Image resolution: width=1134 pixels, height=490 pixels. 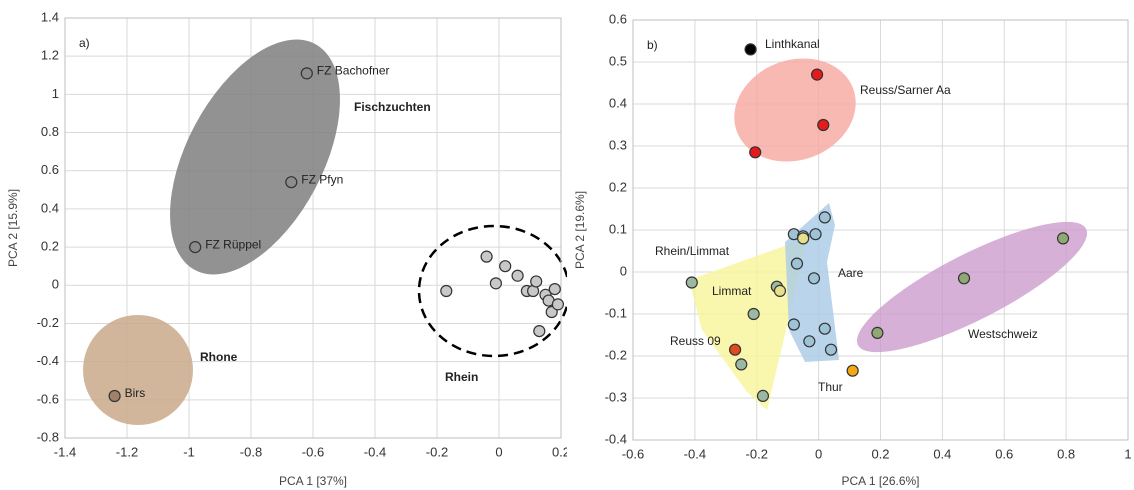 What do you see at coordinates (652, 45) in the screenshot?
I see `panel-label: b)` at bounding box center [652, 45].